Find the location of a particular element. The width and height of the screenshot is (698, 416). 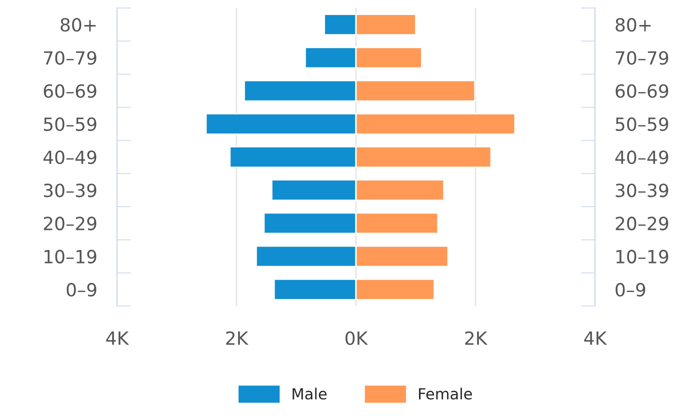

y-tick-label: 40–49 is located at coordinates (641, 157).